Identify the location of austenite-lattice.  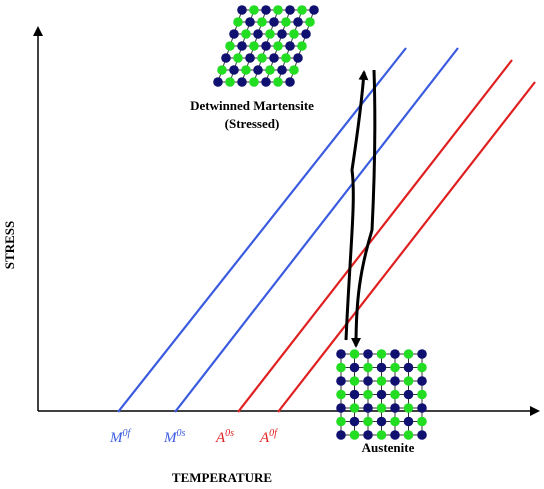
(381, 394).